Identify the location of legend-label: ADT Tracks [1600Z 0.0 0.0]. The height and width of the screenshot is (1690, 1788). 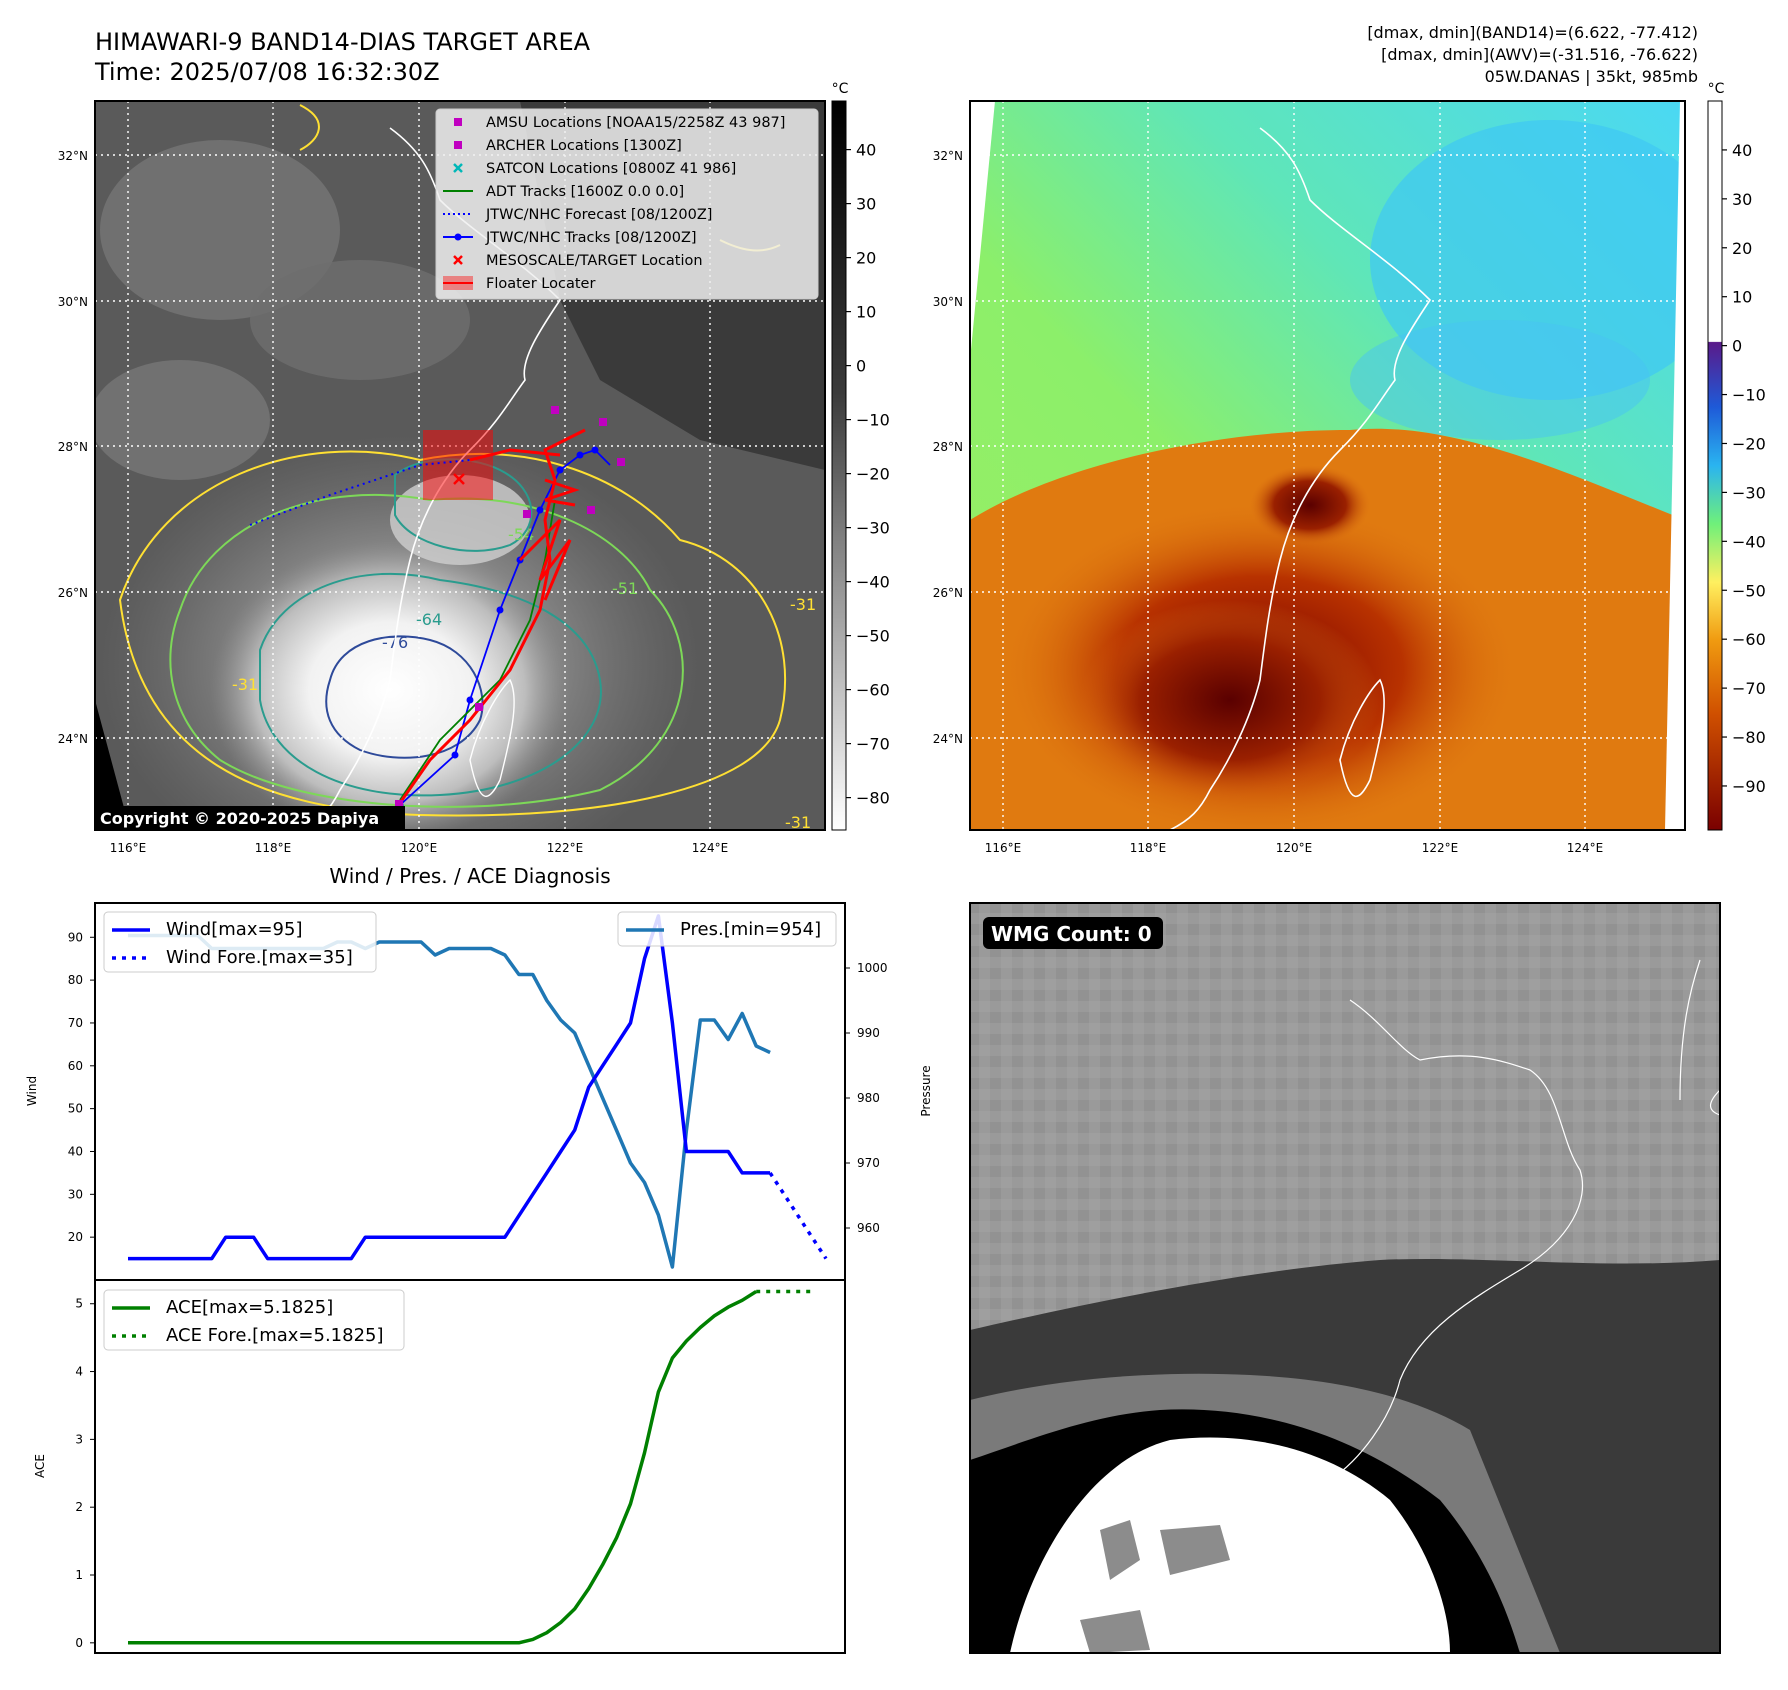
(585, 192).